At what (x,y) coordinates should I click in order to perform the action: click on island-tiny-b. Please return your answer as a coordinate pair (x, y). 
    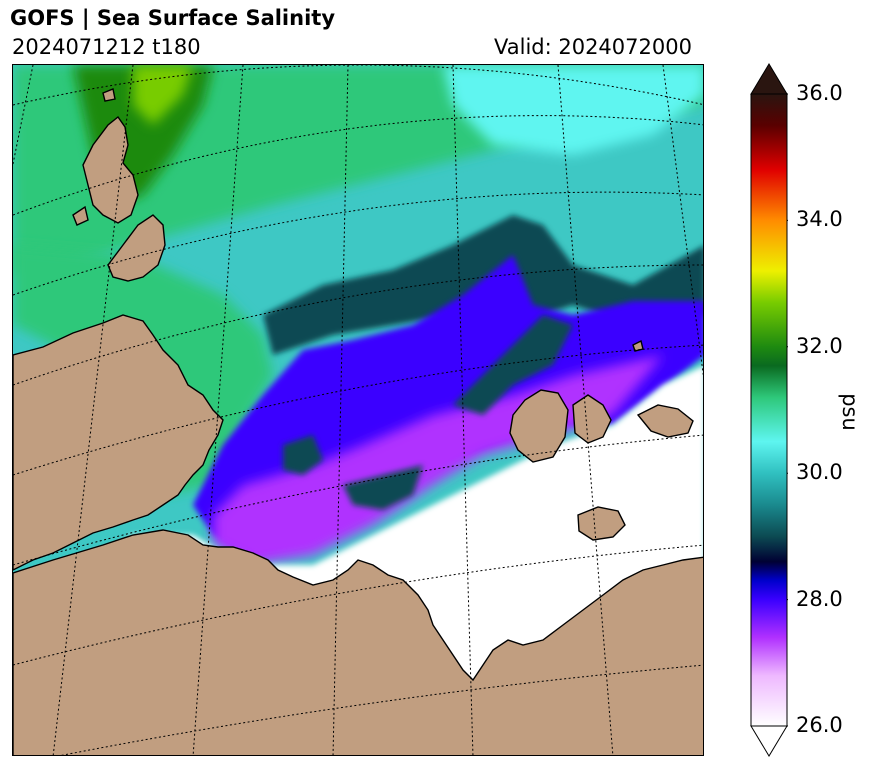
    Looking at the image, I should click on (109, 95).